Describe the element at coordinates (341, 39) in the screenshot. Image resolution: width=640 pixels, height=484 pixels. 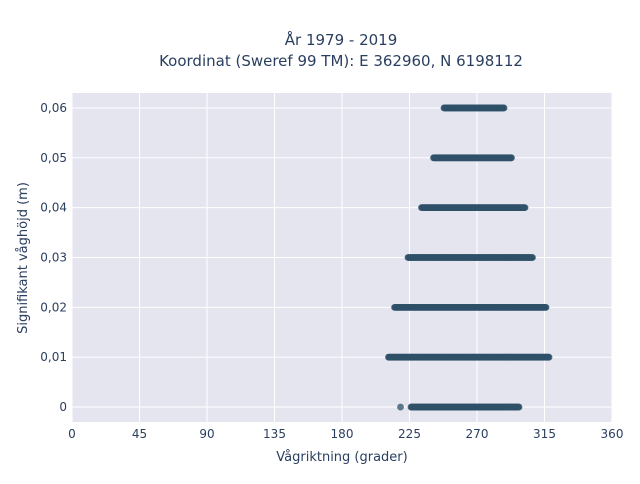
I see `chart-title: År 1979 - 2019` at that location.